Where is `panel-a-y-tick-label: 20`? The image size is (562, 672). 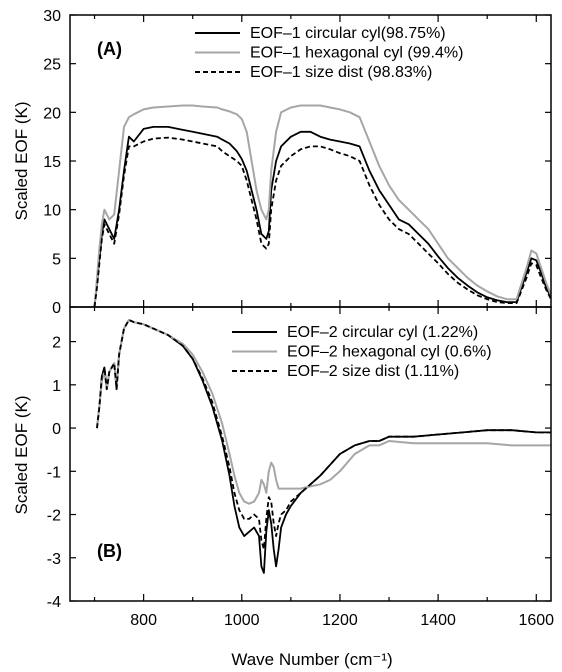 panel-a-y-tick-label: 20 is located at coordinates (52, 113).